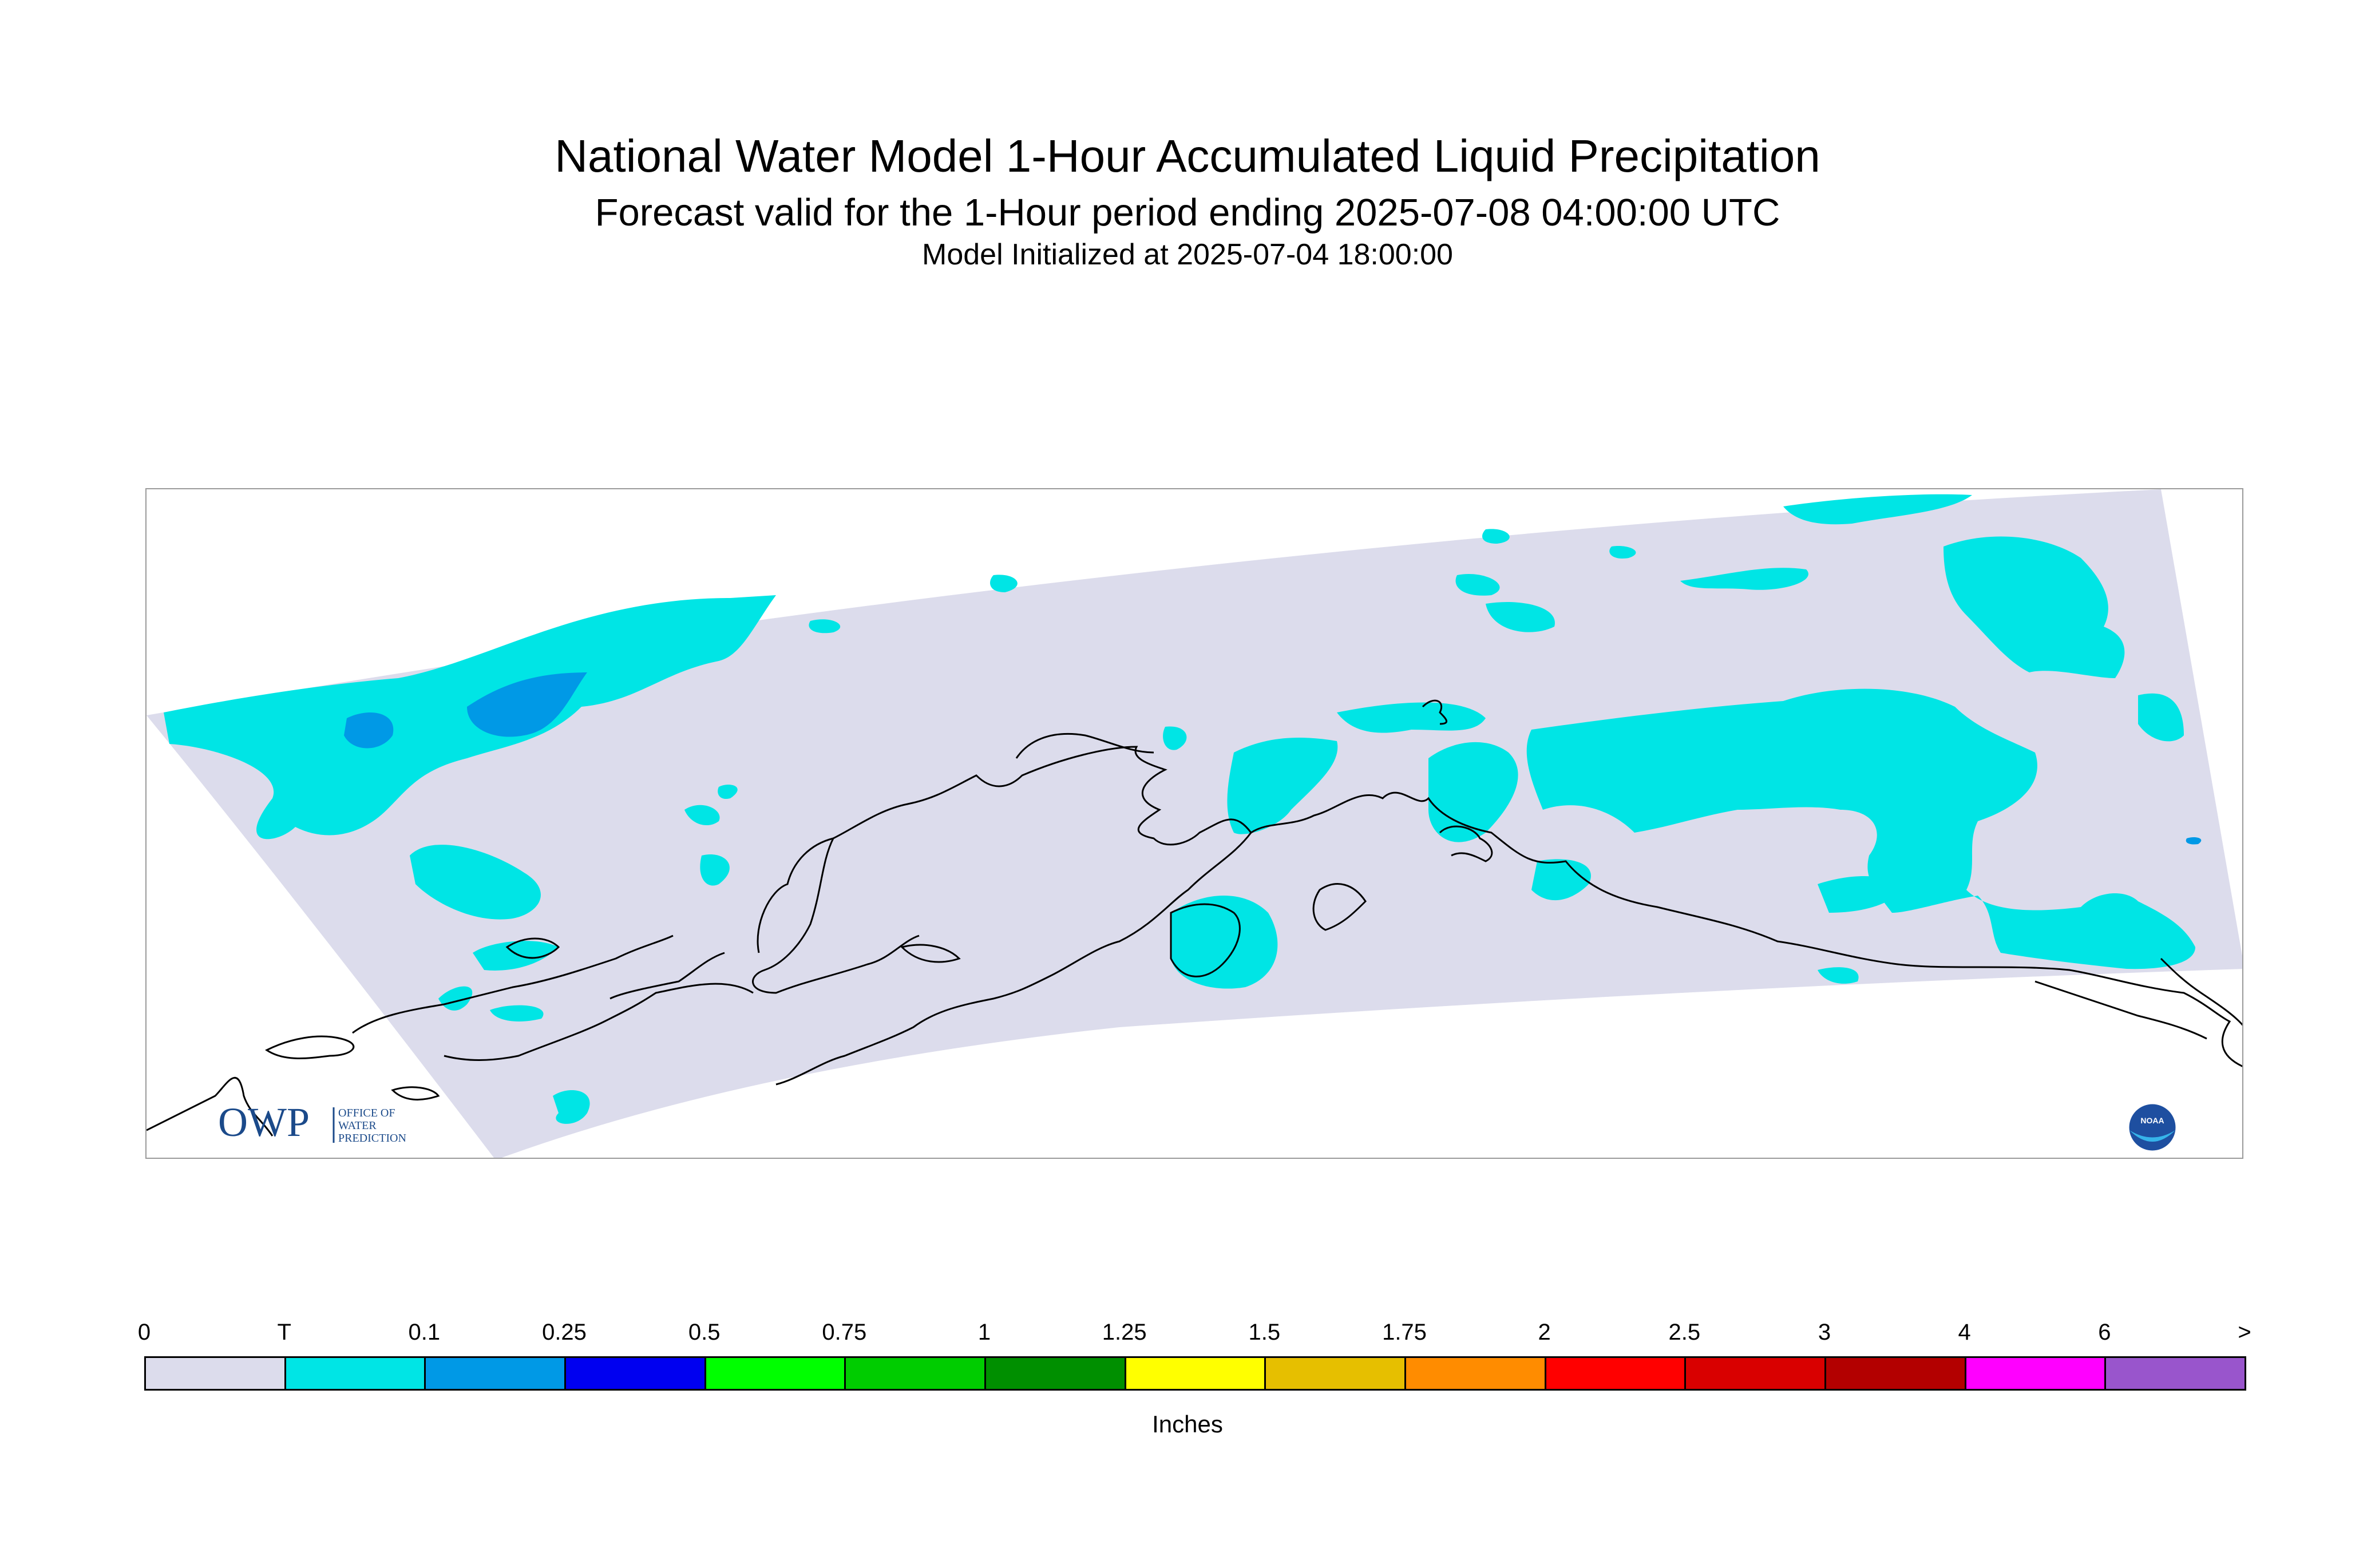 The image size is (2375, 1568). What do you see at coordinates (825, 626) in the screenshot?
I see `precip-area-north-central` at bounding box center [825, 626].